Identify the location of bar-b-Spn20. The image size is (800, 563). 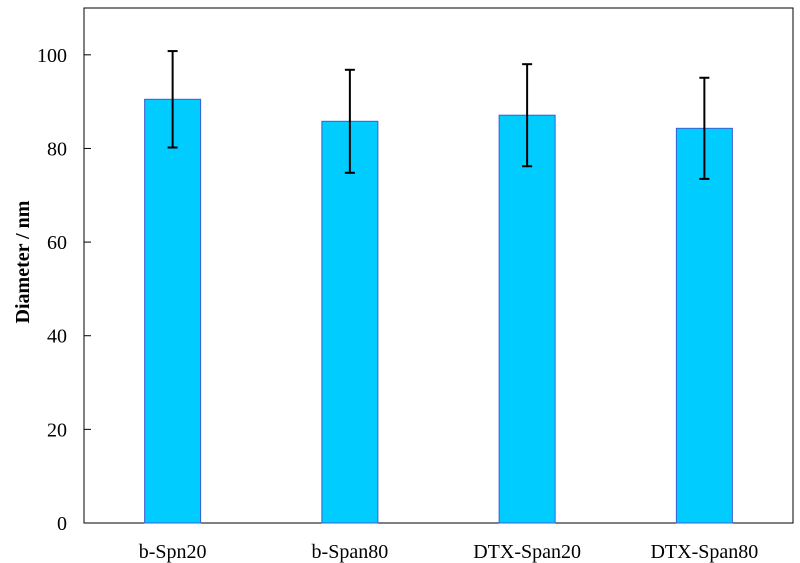
(173, 311).